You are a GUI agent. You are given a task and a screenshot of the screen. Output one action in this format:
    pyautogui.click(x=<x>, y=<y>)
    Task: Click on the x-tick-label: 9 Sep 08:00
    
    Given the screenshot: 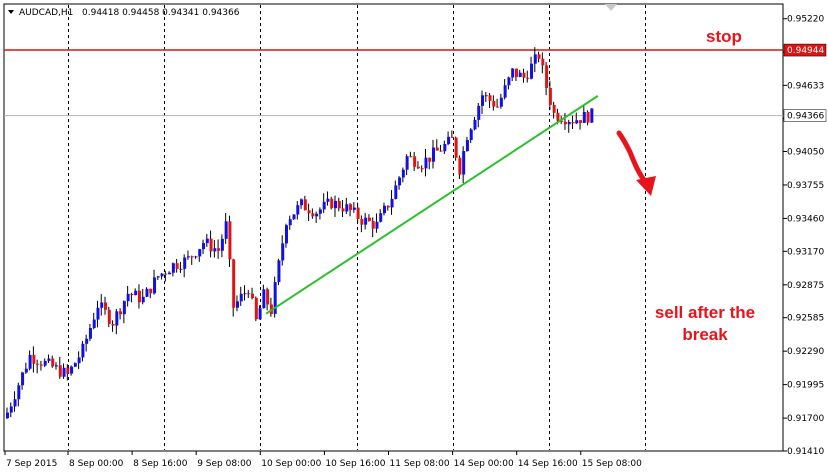 What is the action you would take?
    pyautogui.click(x=224, y=464)
    